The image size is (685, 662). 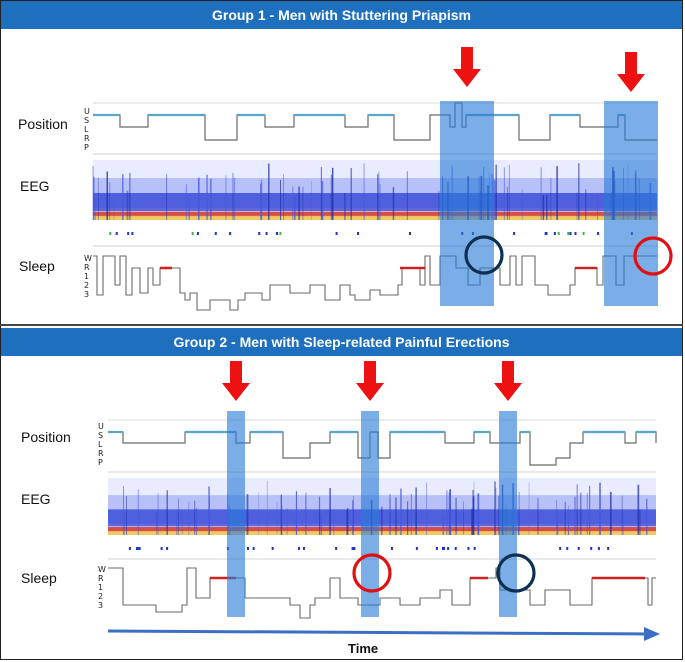 I want to click on group2-sleep-trace, so click(x=382, y=593).